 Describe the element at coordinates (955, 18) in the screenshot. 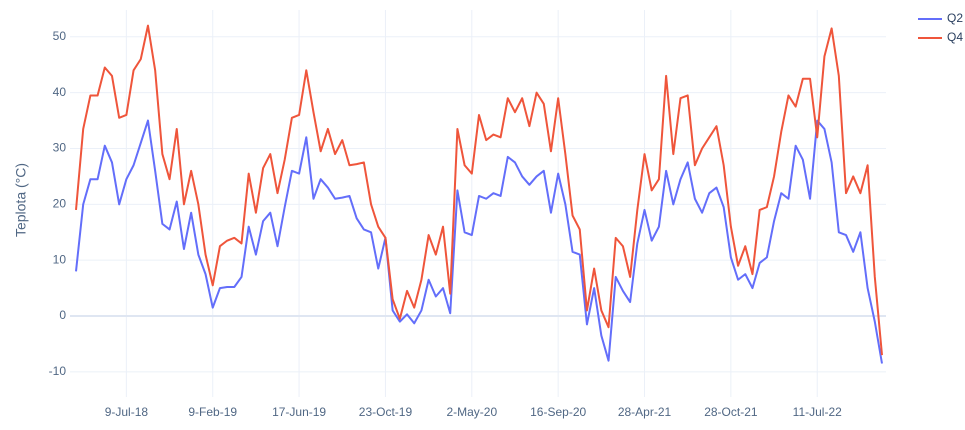

I see `legend-label: Q2` at that location.